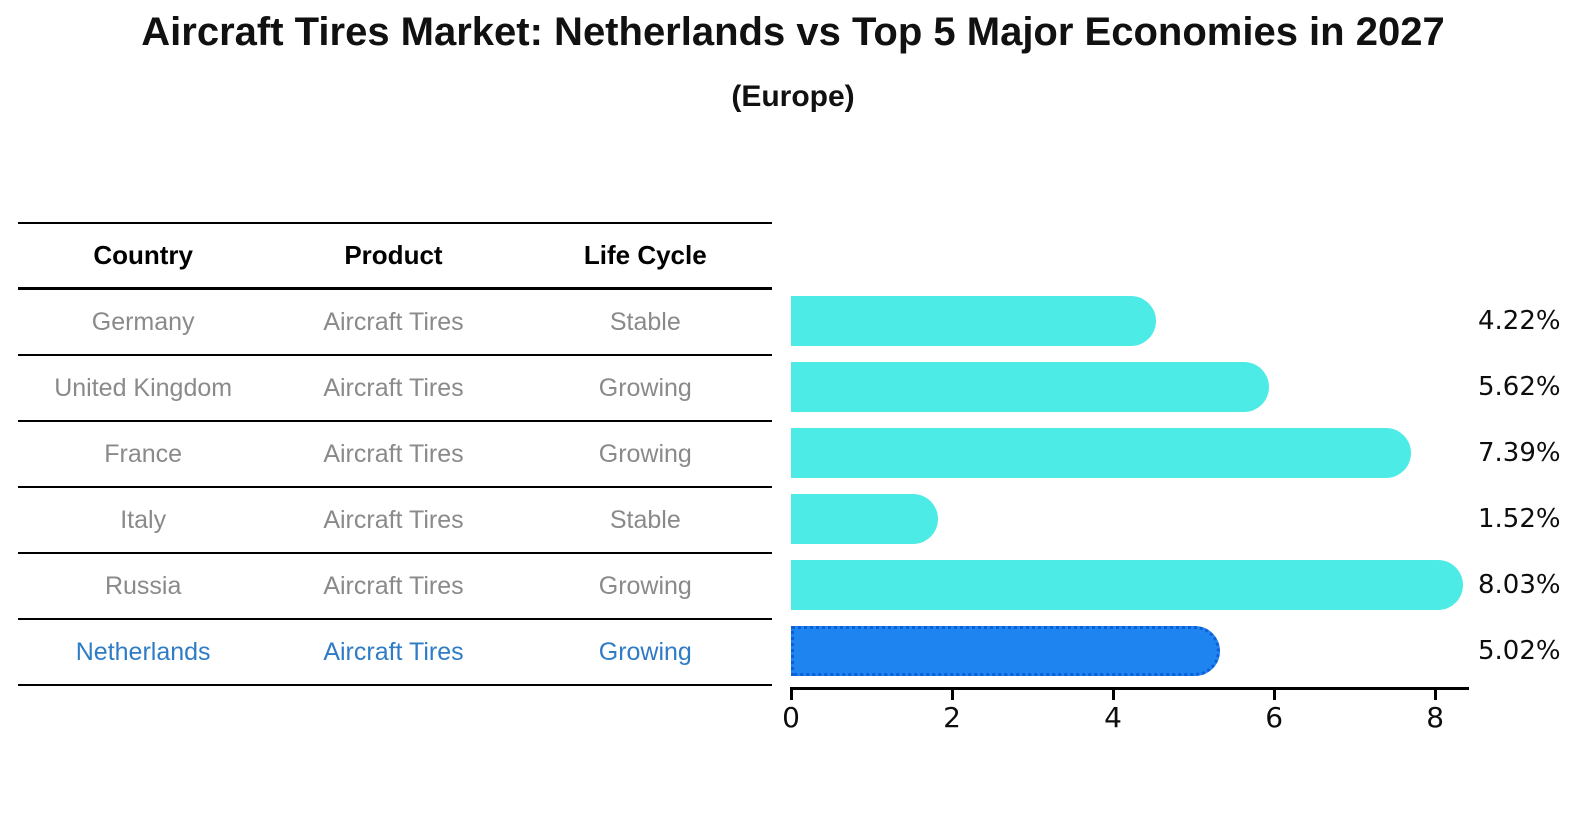 This screenshot has height=823, width=1586. What do you see at coordinates (1519, 321) in the screenshot?
I see `bar-value-label: 4.22%` at bounding box center [1519, 321].